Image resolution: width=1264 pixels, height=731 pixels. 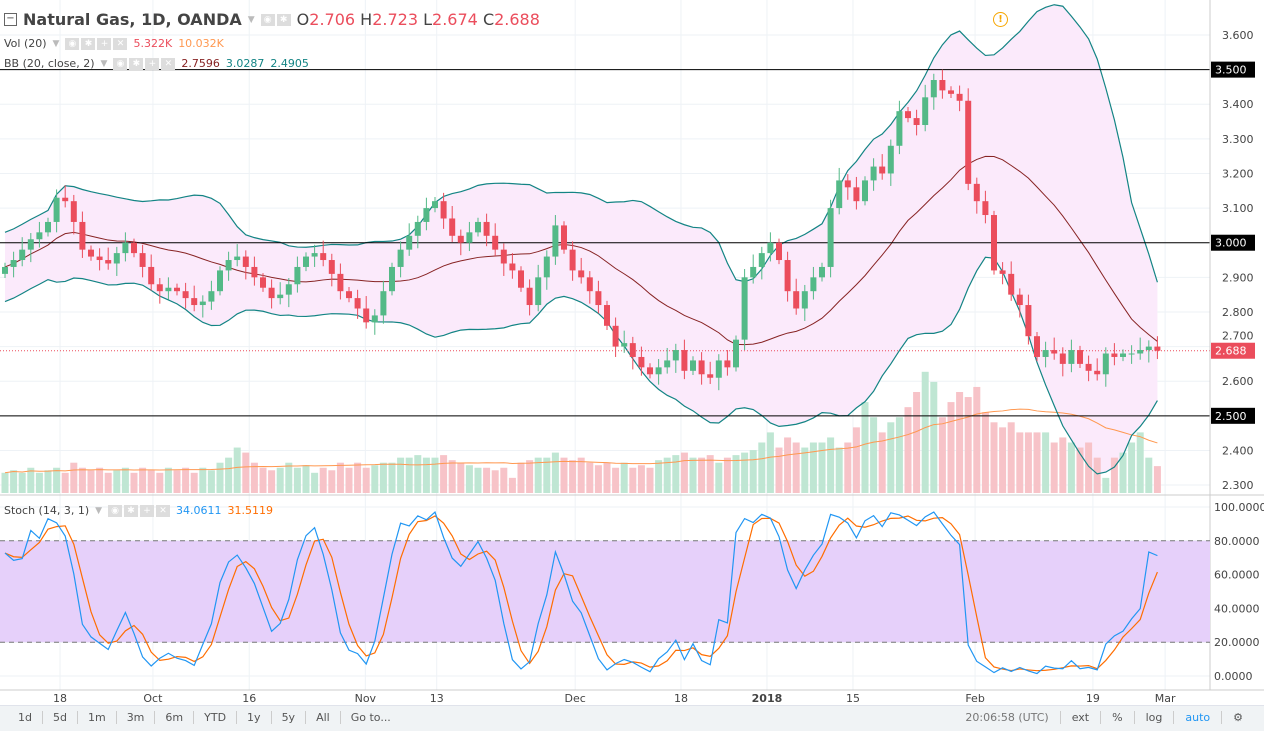 I want to click on range-1y: 1y, so click(x=254, y=717).